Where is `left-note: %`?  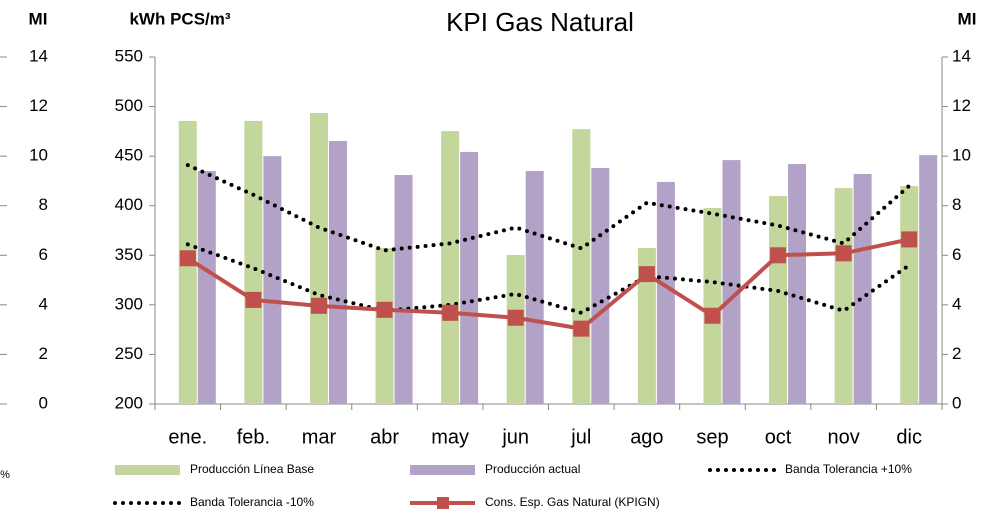
left-note: % is located at coordinates (5, 475).